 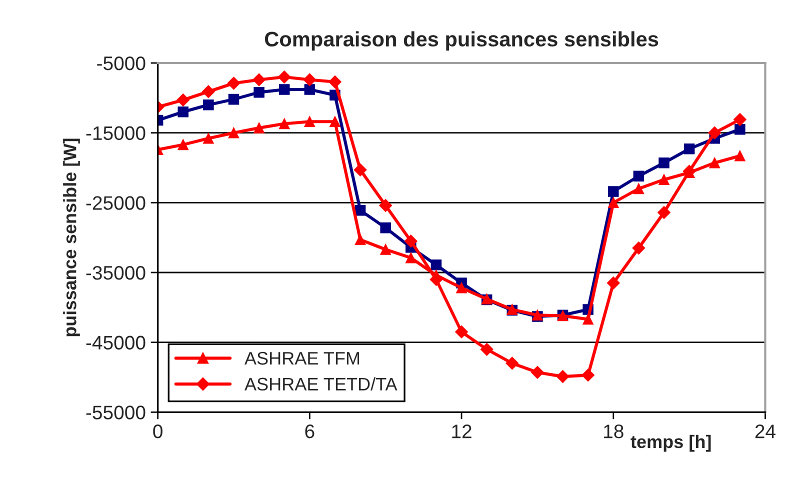 What do you see at coordinates (765, 431) in the screenshot?
I see `x-tick-label: 24` at bounding box center [765, 431].